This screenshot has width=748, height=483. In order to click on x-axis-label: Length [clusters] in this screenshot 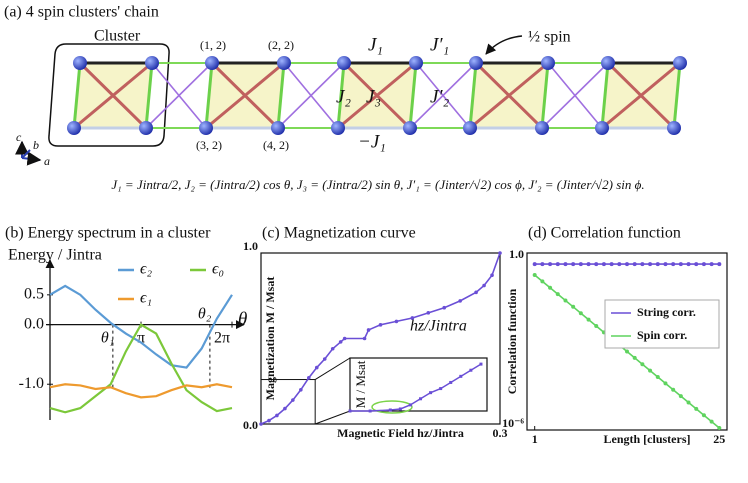, I will do `click(647, 439)`.